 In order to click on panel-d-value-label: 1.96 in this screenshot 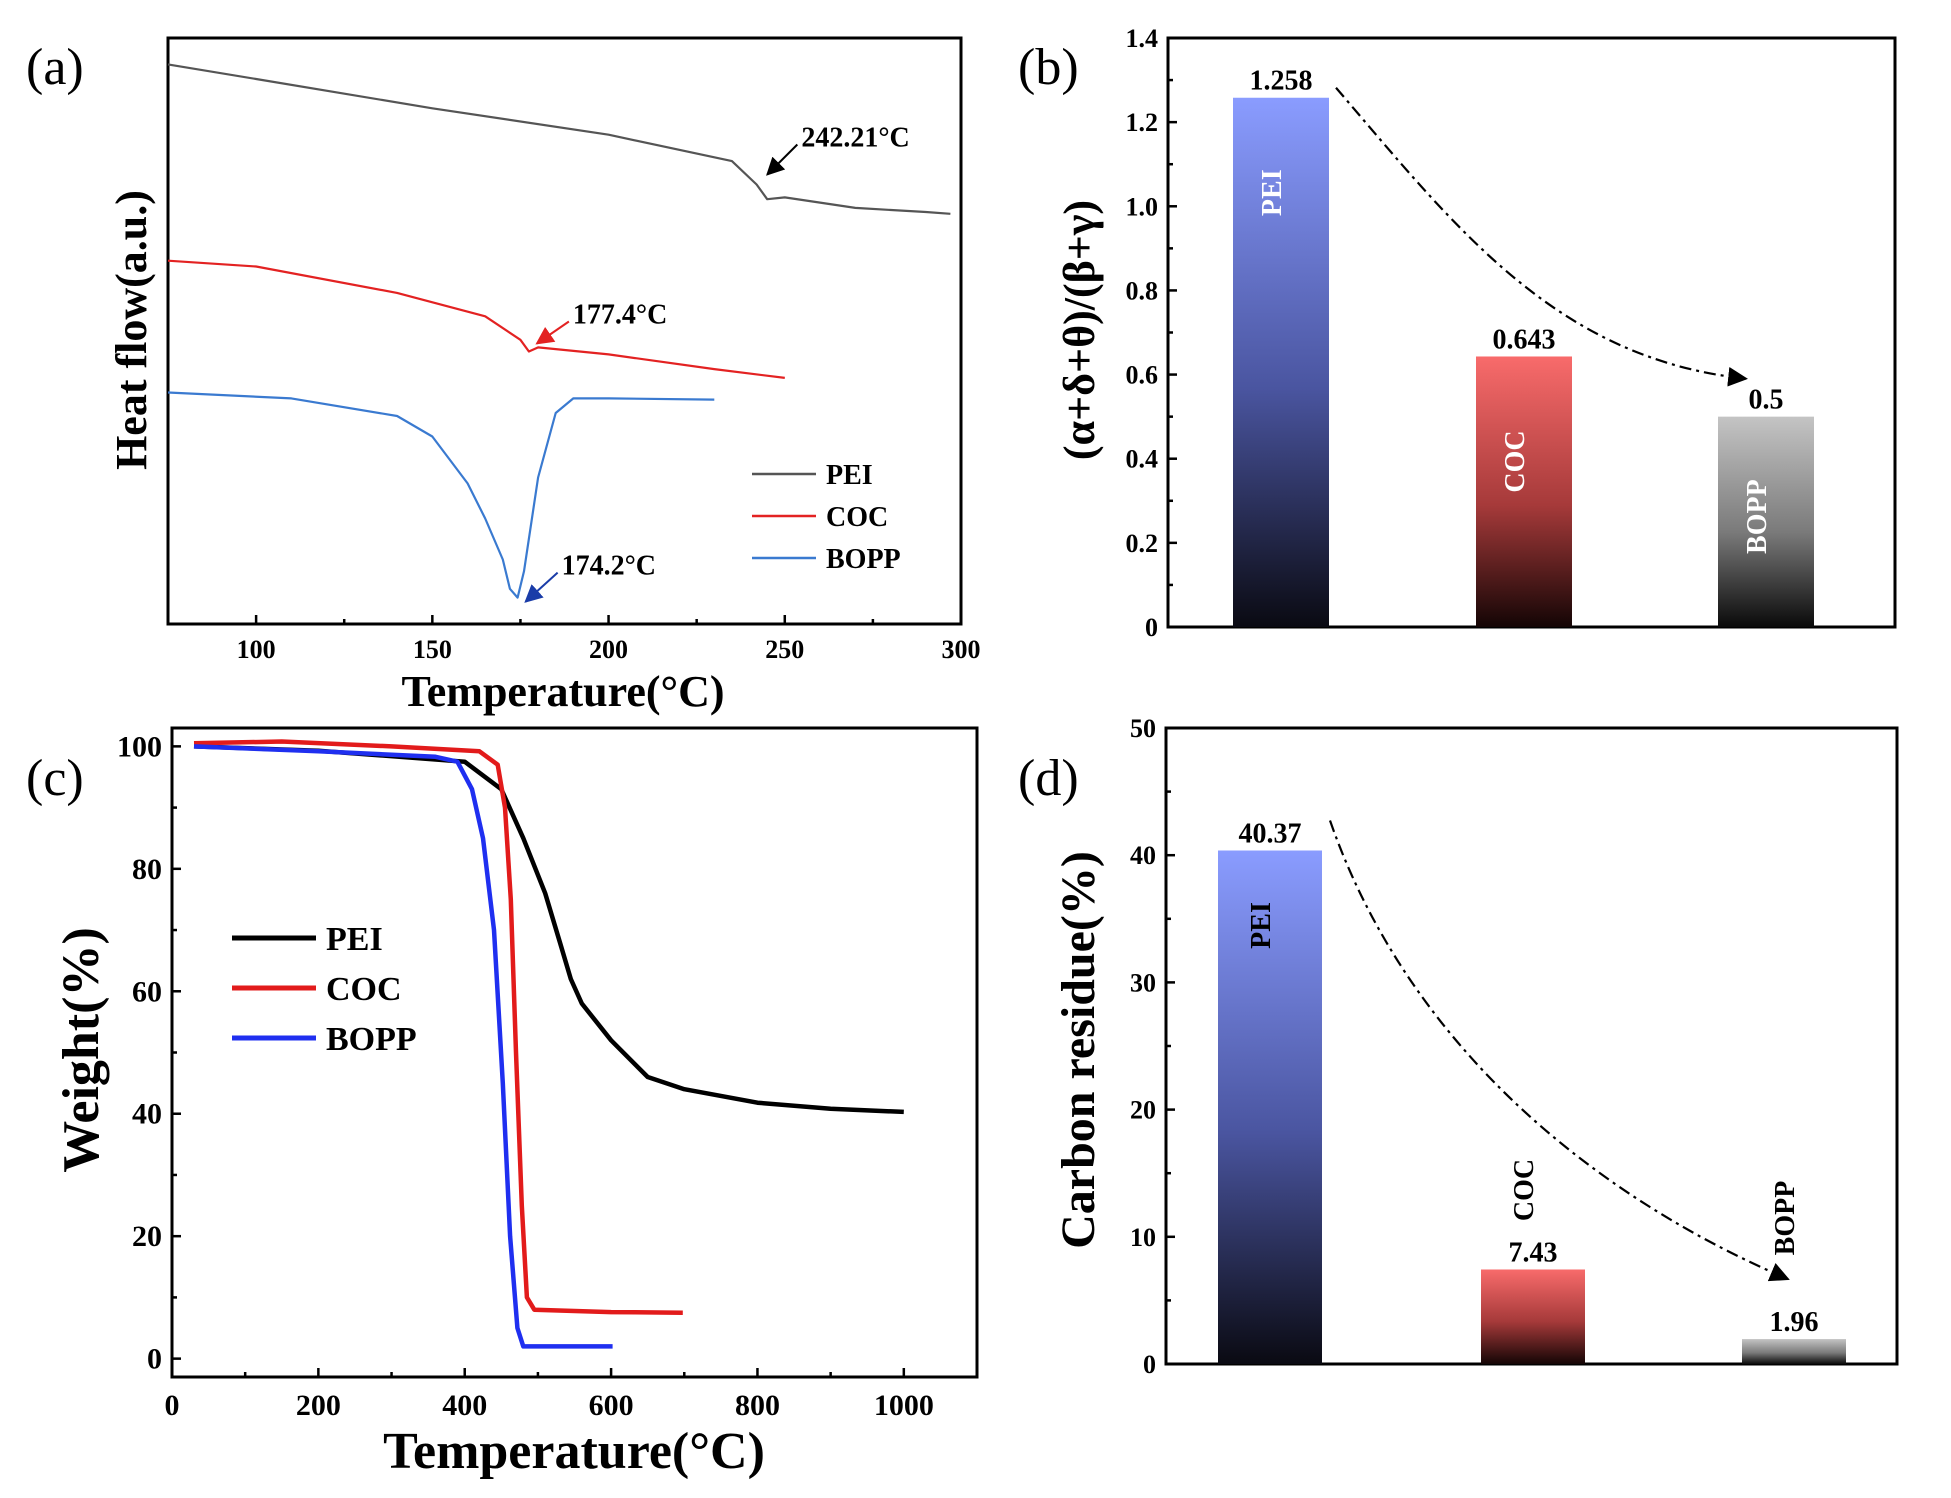, I will do `click(1794, 1322)`.